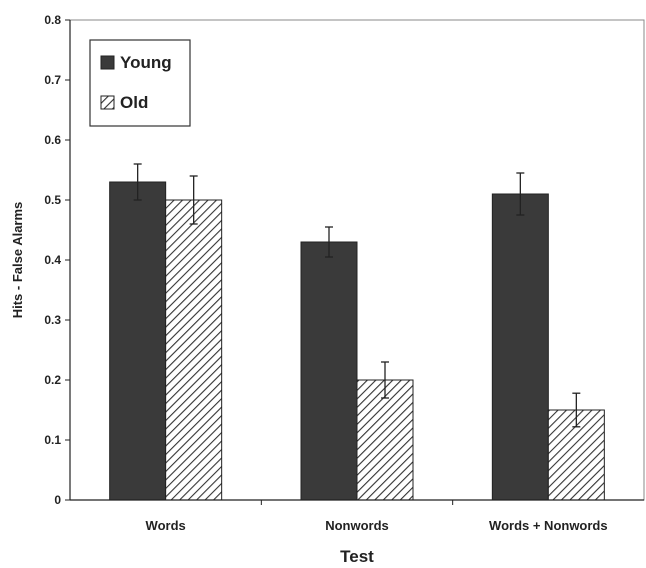  Describe the element at coordinates (57, 500) in the screenshot. I see `y-tick-label: 0` at that location.